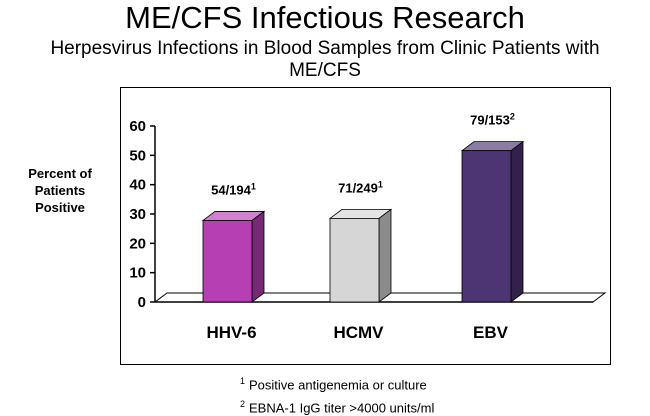 This screenshot has width=650, height=416. What do you see at coordinates (338, 385) in the screenshot?
I see `footnote-text: Positive antigenemia or culture` at bounding box center [338, 385].